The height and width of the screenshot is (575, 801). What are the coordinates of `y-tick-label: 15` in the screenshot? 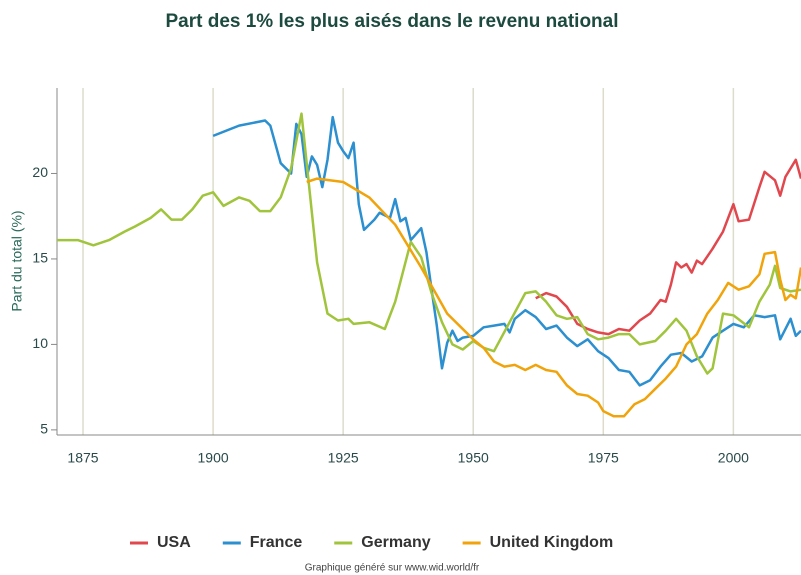 It's located at (40, 258).